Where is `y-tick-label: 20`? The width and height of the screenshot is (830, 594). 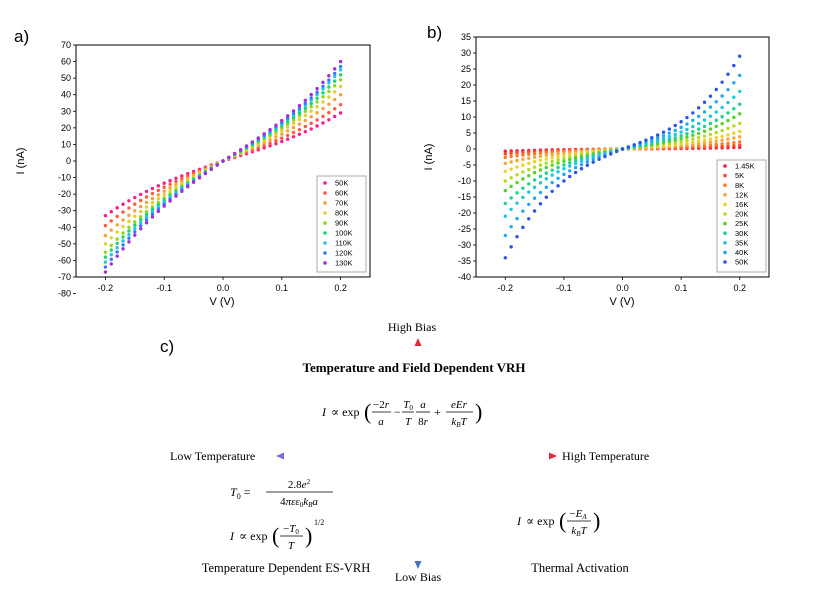
y-tick-label: 20 is located at coordinates (66, 128).